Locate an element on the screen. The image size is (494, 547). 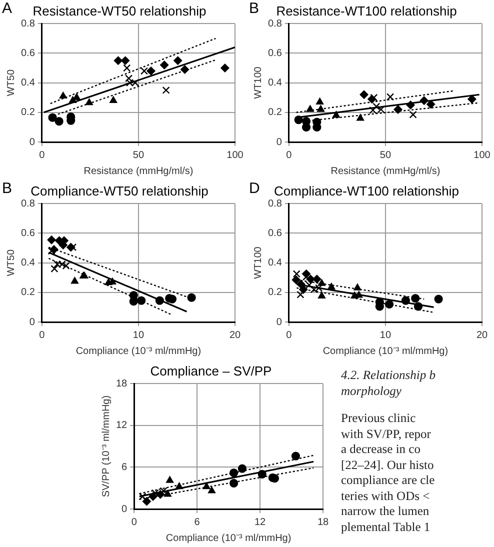
chart-title: Resistance-WT100 relationship is located at coordinates (366, 10).